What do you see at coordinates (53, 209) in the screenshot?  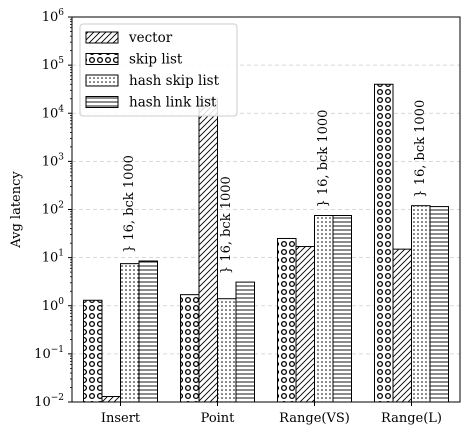 I see `y-tick-label: 10²` at bounding box center [53, 209].